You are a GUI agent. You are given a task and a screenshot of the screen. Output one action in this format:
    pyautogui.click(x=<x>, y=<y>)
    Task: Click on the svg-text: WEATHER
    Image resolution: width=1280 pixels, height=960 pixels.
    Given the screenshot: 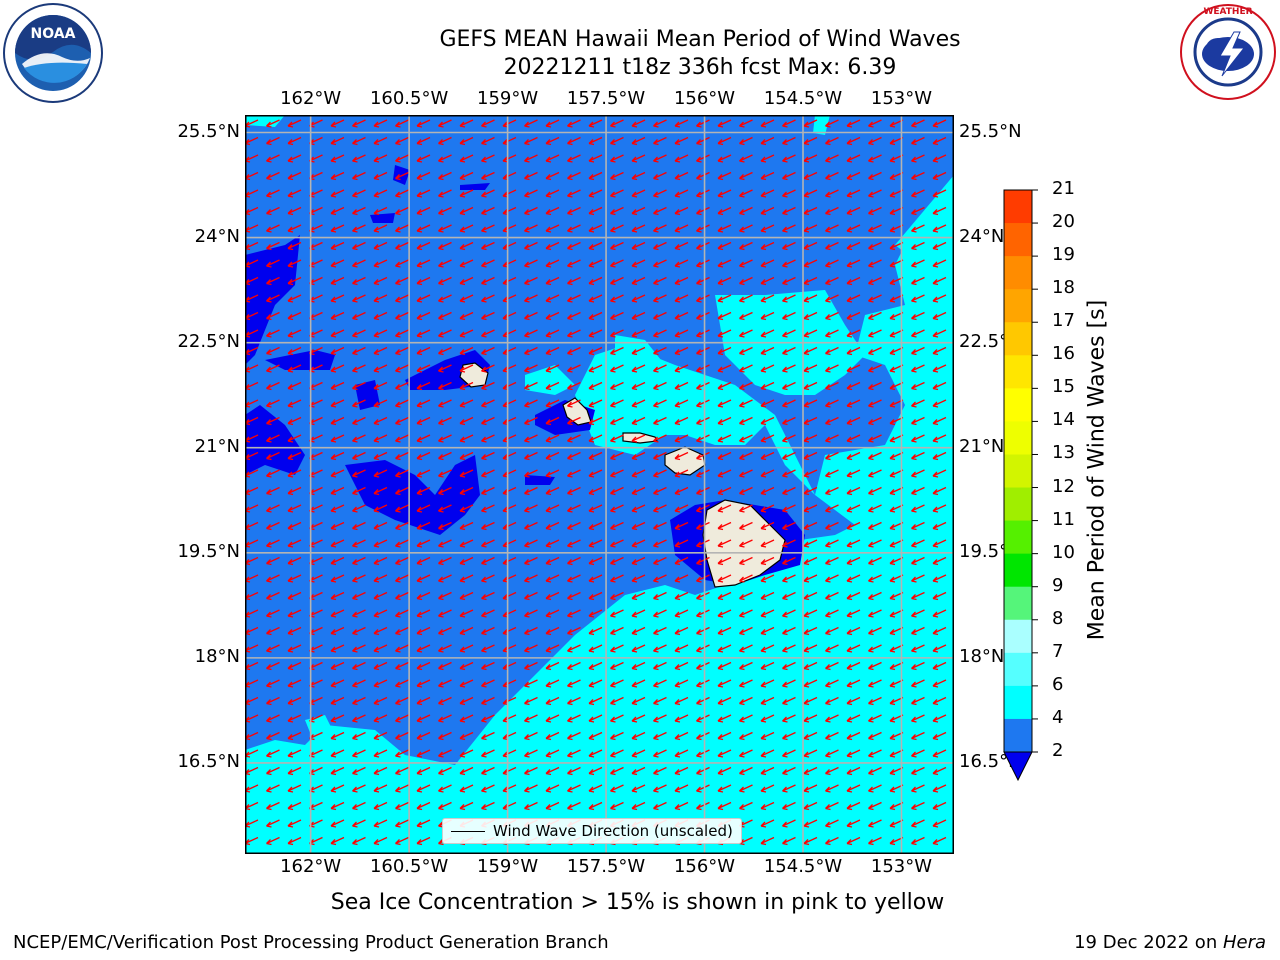 What is the action you would take?
    pyautogui.click(x=1227, y=12)
    